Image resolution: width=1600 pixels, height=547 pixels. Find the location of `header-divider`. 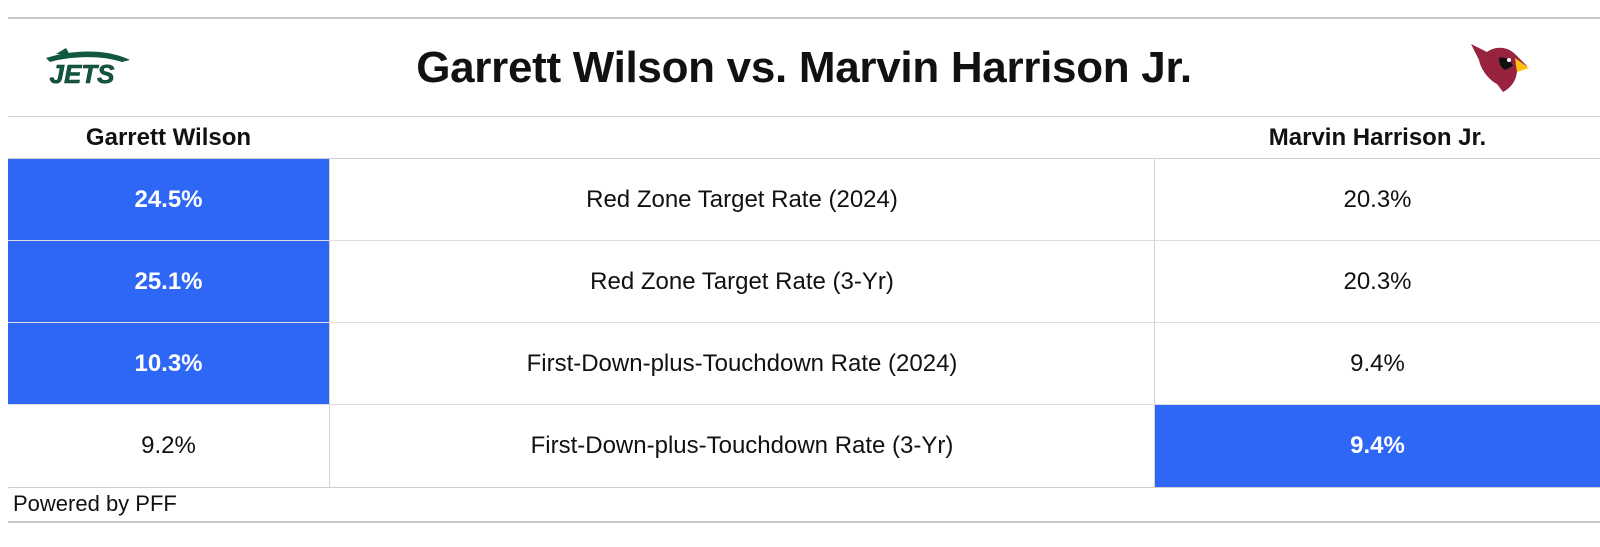

header-divider is located at coordinates (804, 116).